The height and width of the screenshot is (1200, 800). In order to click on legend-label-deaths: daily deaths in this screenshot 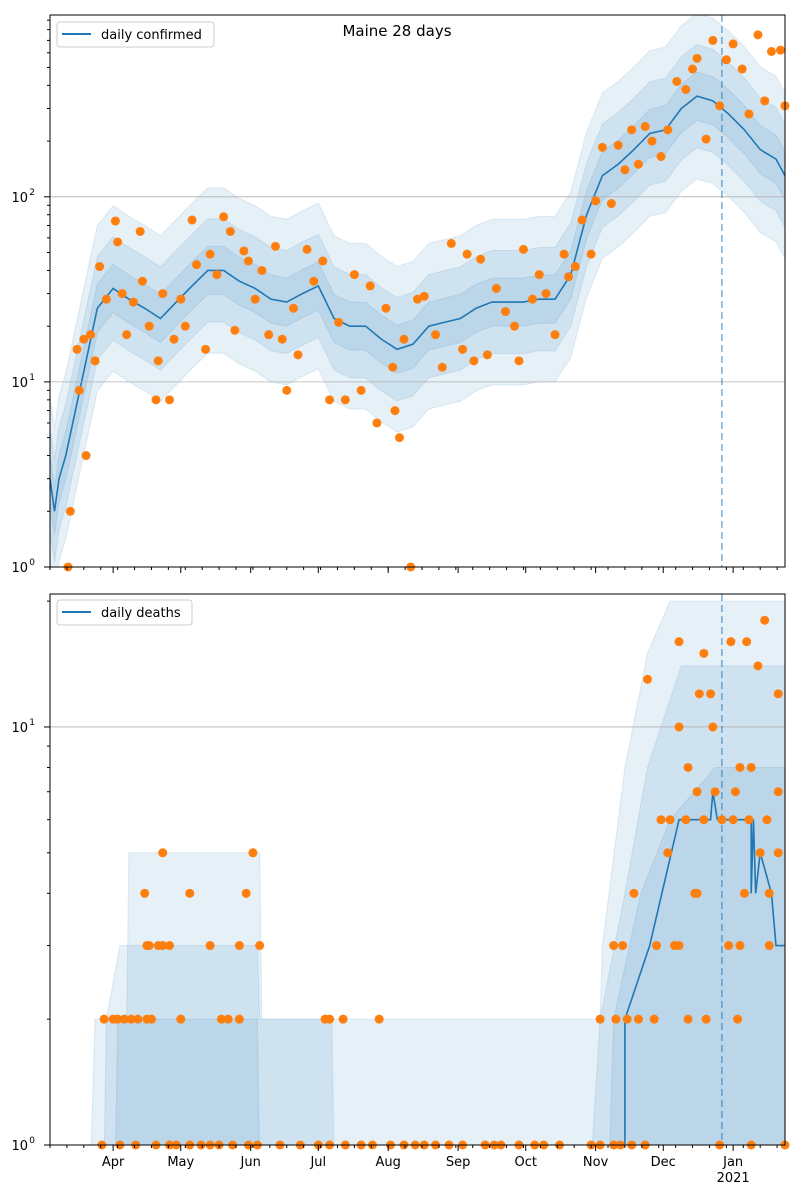, I will do `click(141, 613)`.